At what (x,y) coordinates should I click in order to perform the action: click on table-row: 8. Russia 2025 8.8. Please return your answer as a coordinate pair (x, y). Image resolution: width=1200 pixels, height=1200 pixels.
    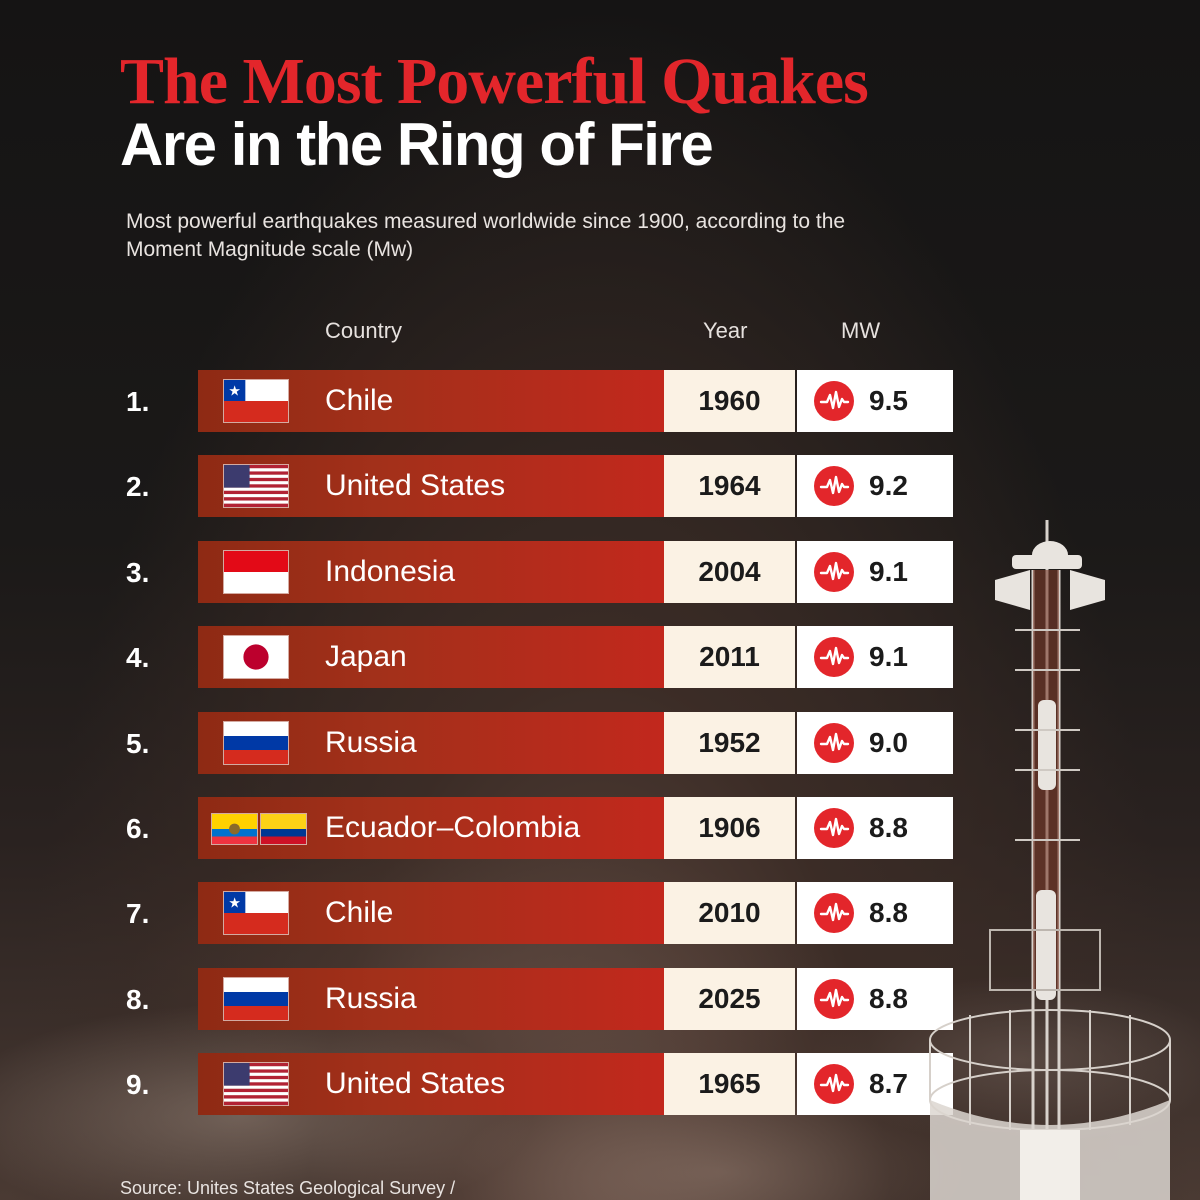
    Looking at the image, I should click on (480, 998).